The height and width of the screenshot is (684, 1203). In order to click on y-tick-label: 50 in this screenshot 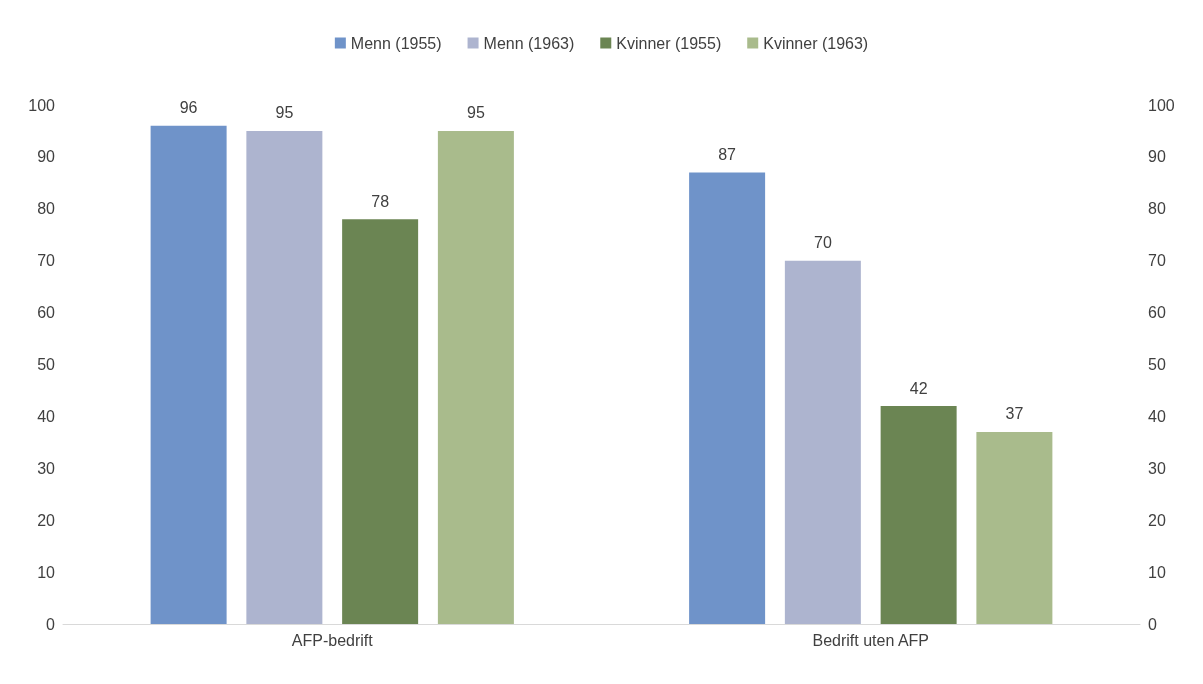, I will do `click(46, 364)`.